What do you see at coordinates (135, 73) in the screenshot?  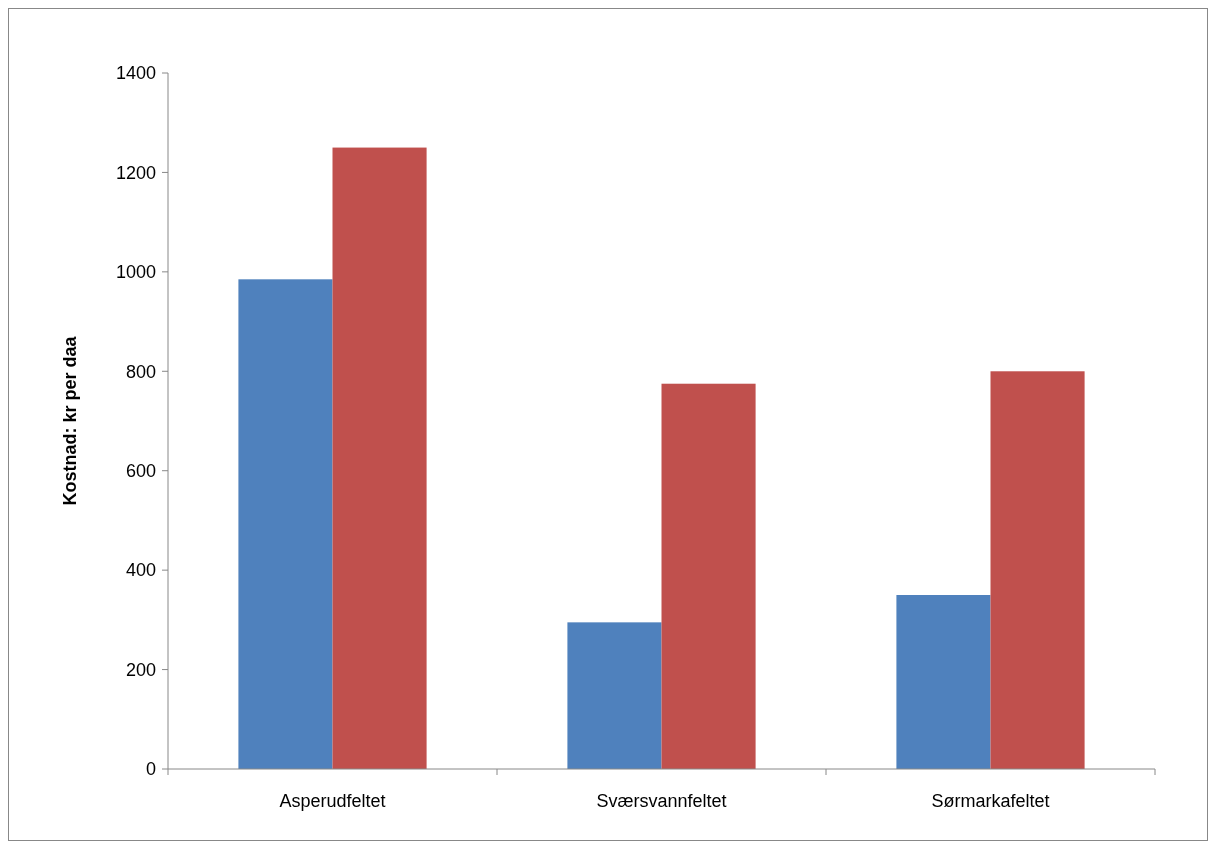 I see `y-tick-label: 1400` at bounding box center [135, 73].